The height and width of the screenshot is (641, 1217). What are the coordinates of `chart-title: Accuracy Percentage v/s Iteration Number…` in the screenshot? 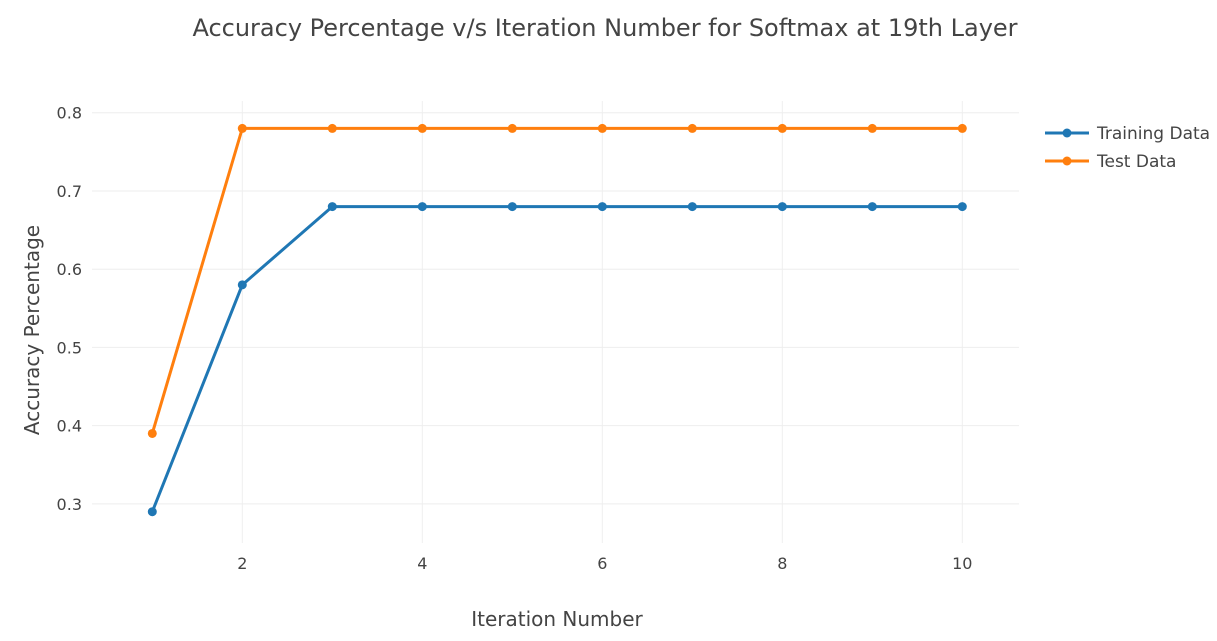 It's located at (604, 28).